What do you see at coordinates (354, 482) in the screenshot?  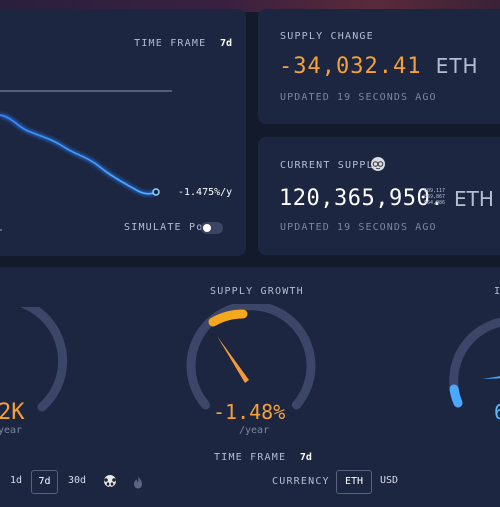 I see `currency-eth-button: ETH` at bounding box center [354, 482].